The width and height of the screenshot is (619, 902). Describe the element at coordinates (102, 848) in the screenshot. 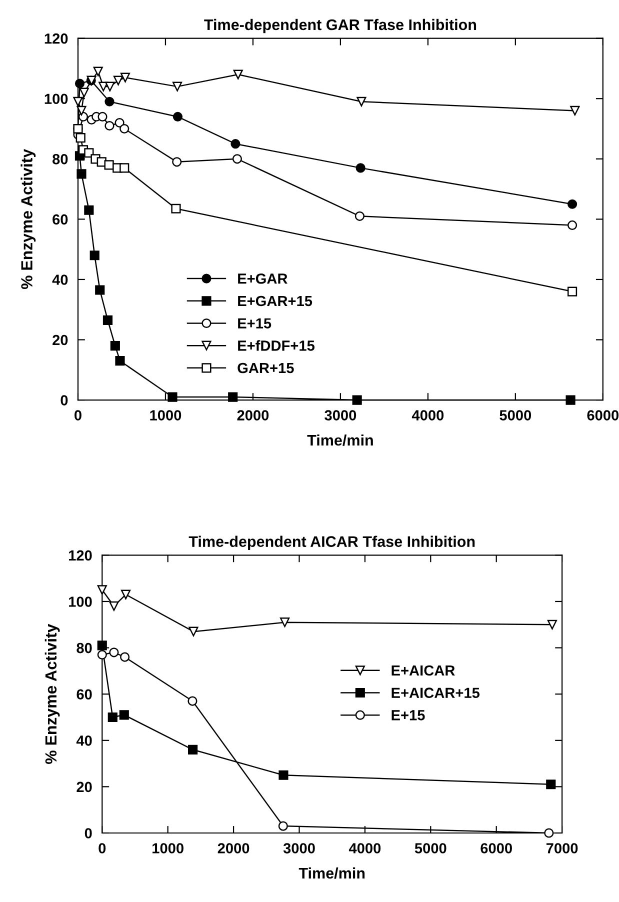

I see `x-tick-label: 0` at that location.